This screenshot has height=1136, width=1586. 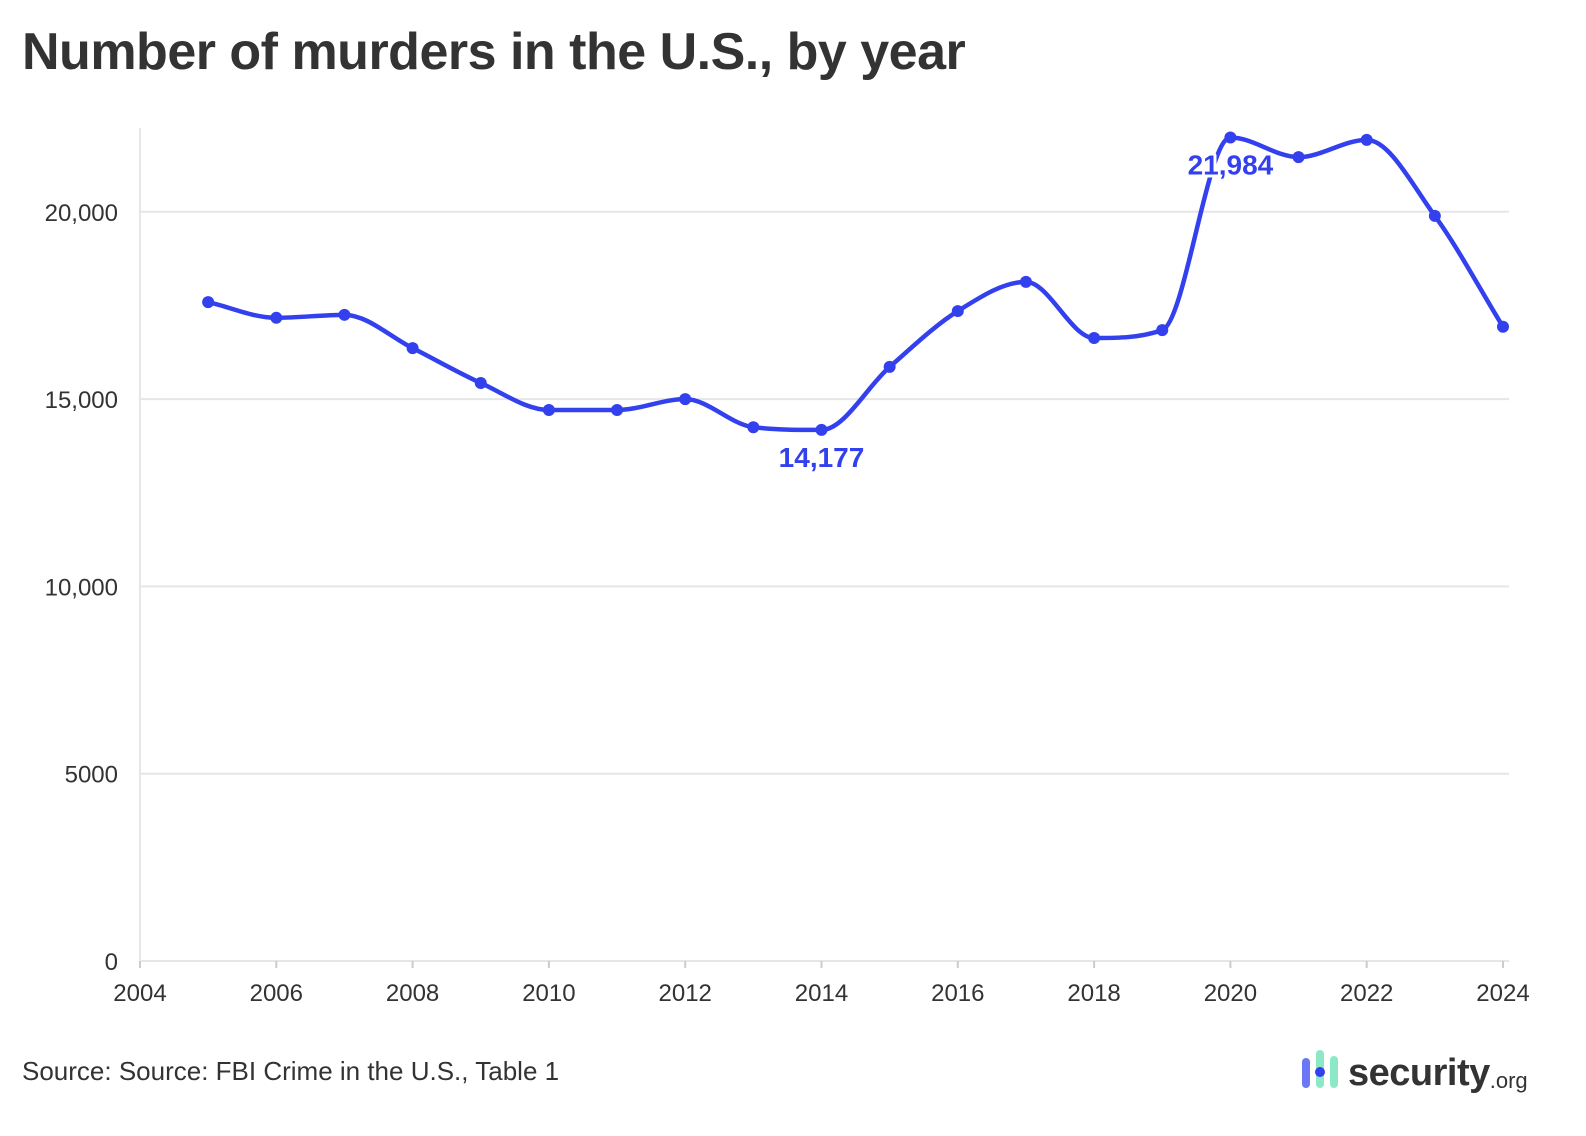 I want to click on y-tick-label: 10,000, so click(x=81, y=587).